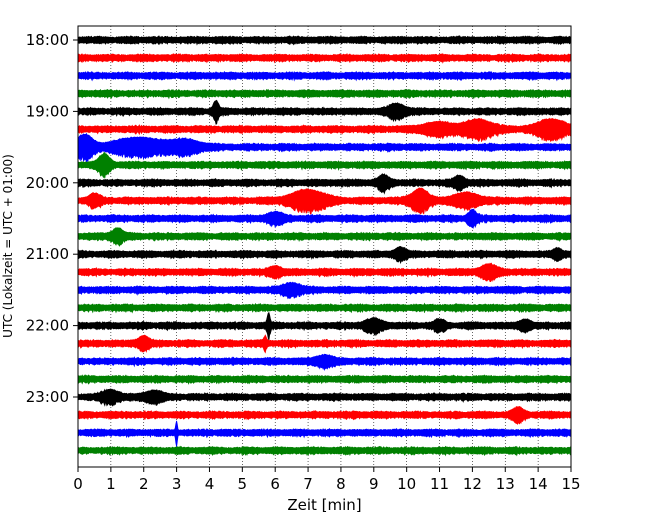  Describe the element at coordinates (439, 484) in the screenshot. I see `x-tick-label: 11` at that location.